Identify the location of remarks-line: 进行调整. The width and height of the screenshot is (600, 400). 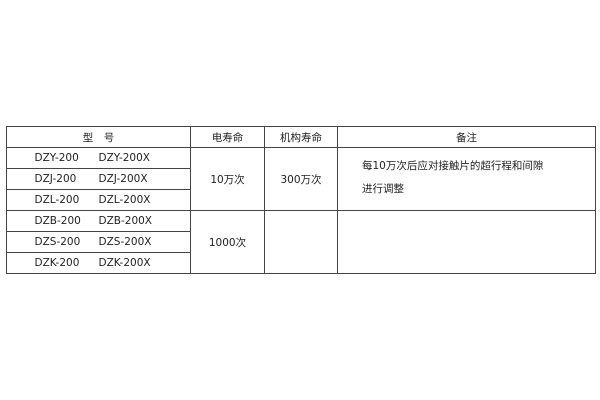
(383, 189).